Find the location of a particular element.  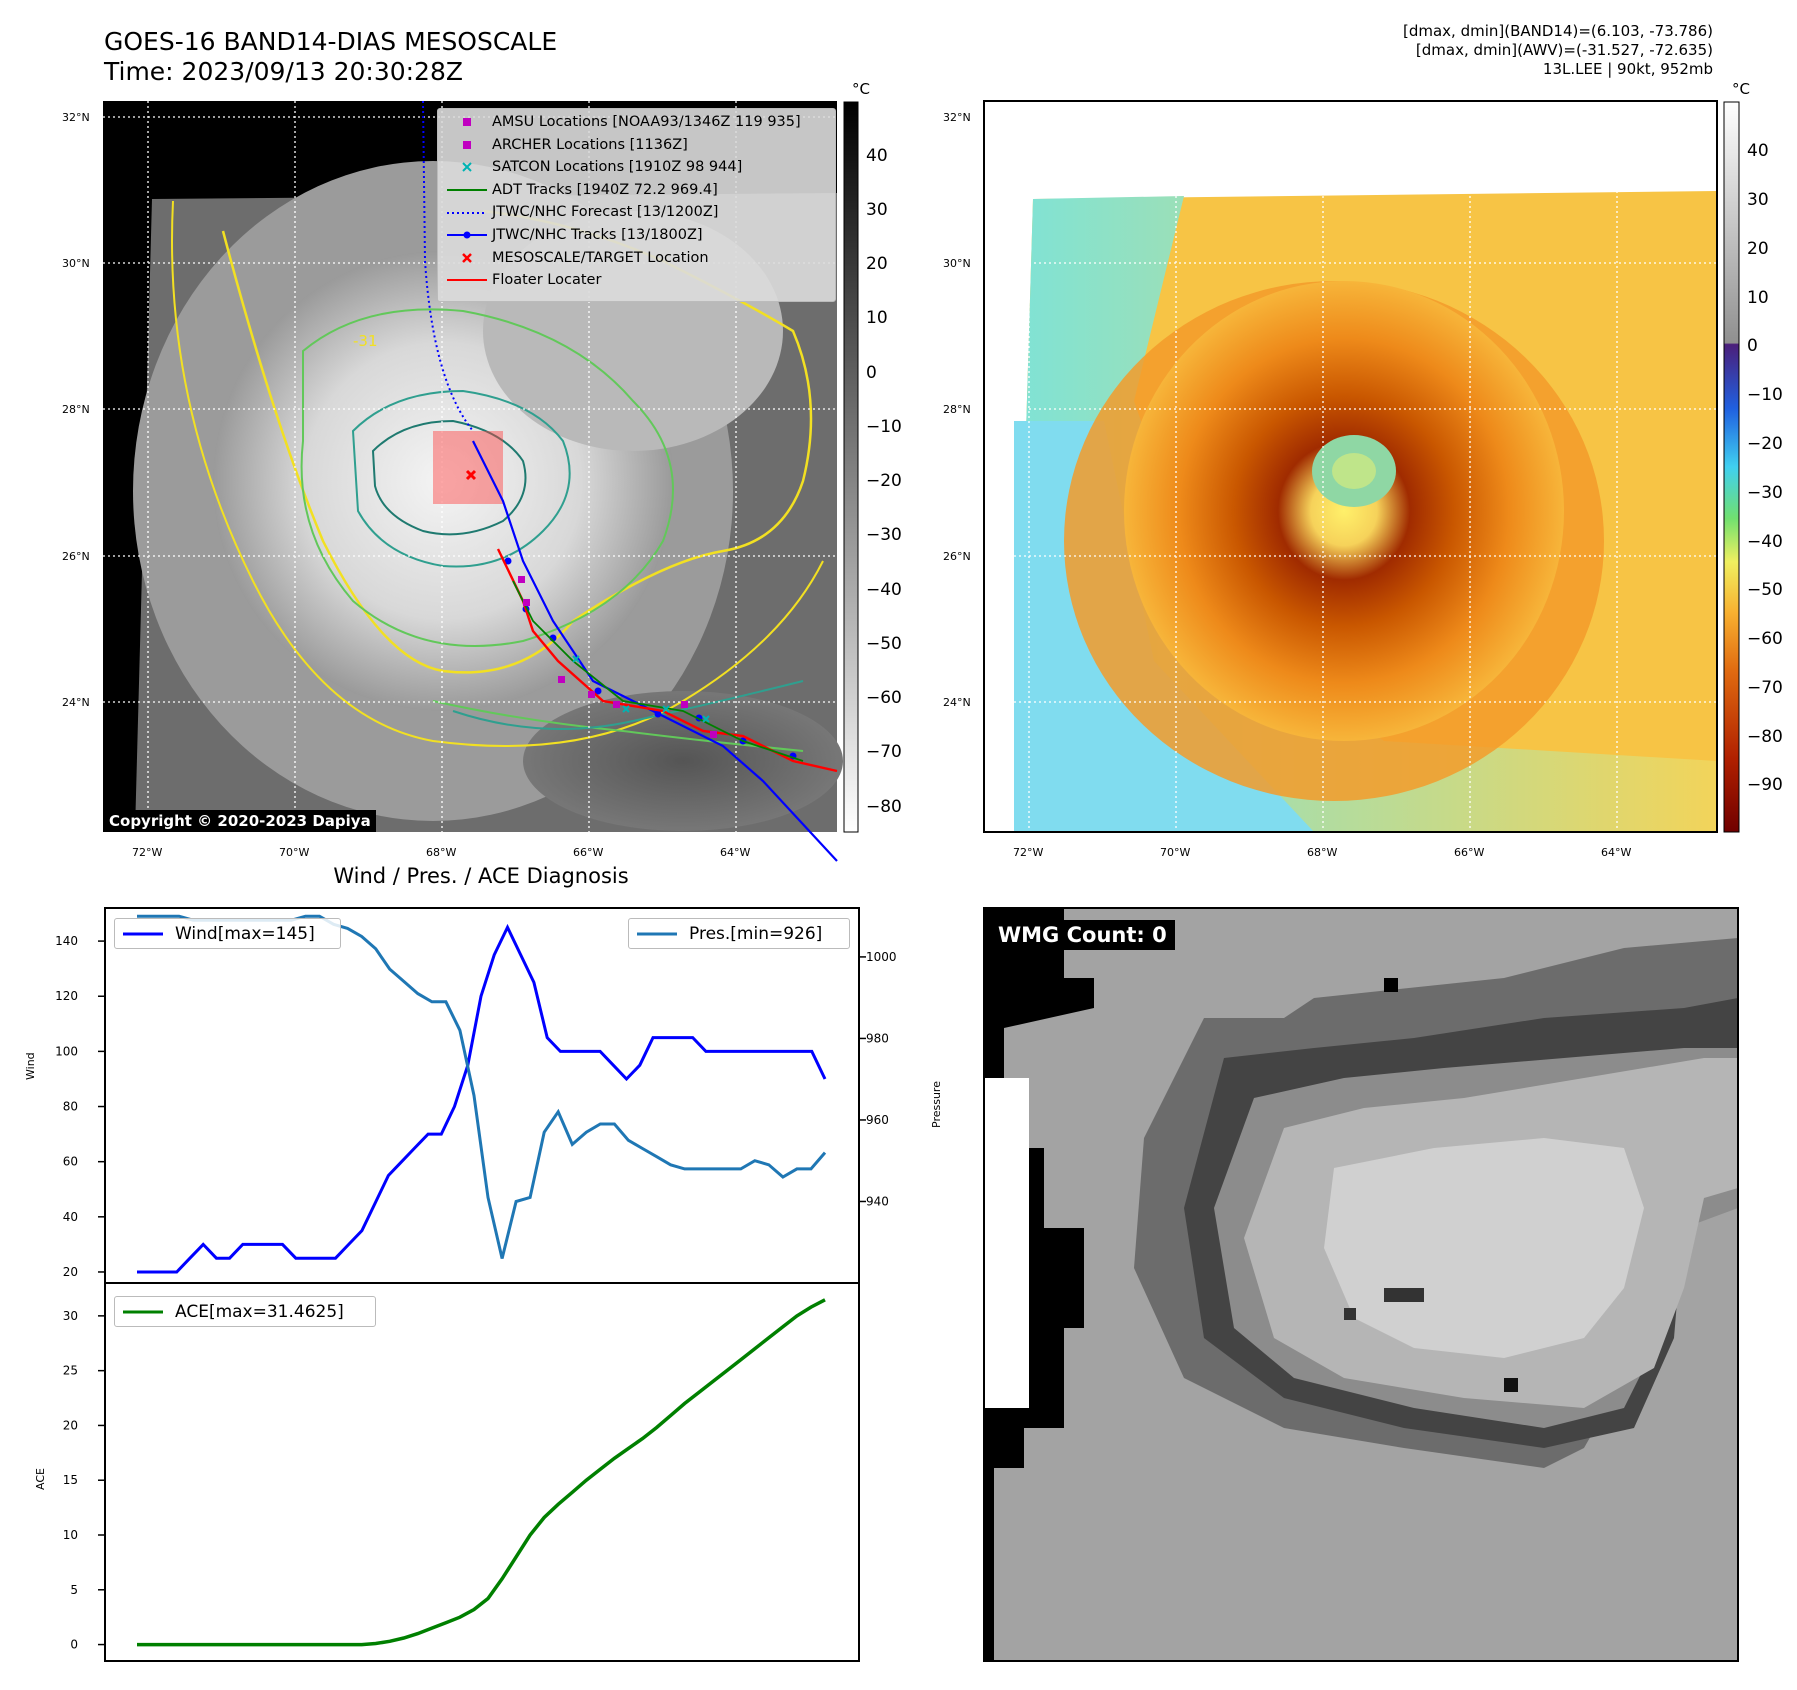

colorbar-gray-tick: 10 is located at coordinates (877, 318).